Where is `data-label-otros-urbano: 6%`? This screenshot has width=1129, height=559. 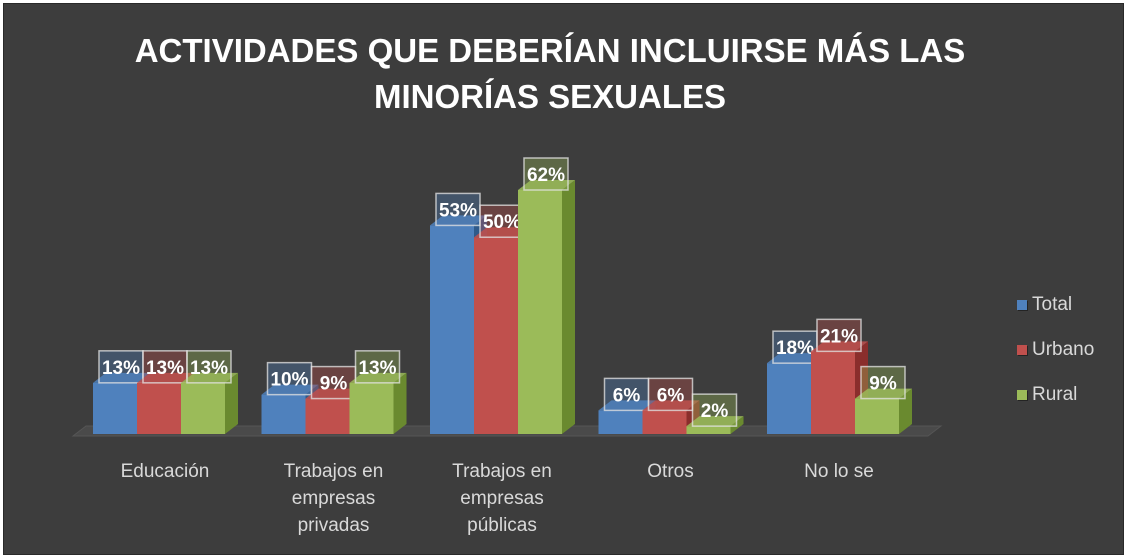 data-label-otros-urbano: 6% is located at coordinates (671, 395).